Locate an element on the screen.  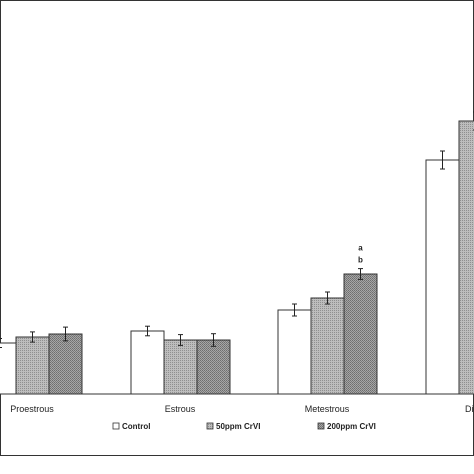
category-labels: Proestrous Estrous Metestrous Diesi is located at coordinates (242, 409).